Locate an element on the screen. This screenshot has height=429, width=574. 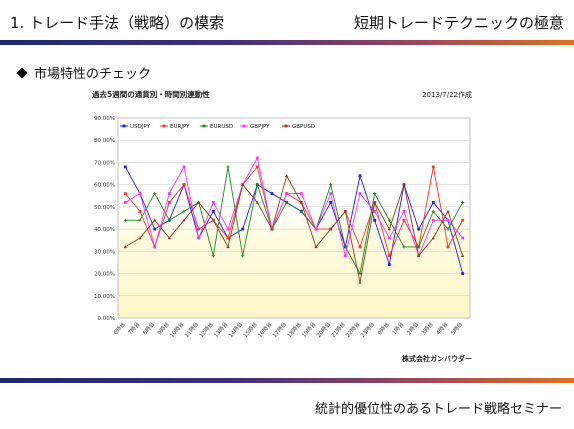
legend-item-eurjpy: EURJPY is located at coordinates (175, 127).